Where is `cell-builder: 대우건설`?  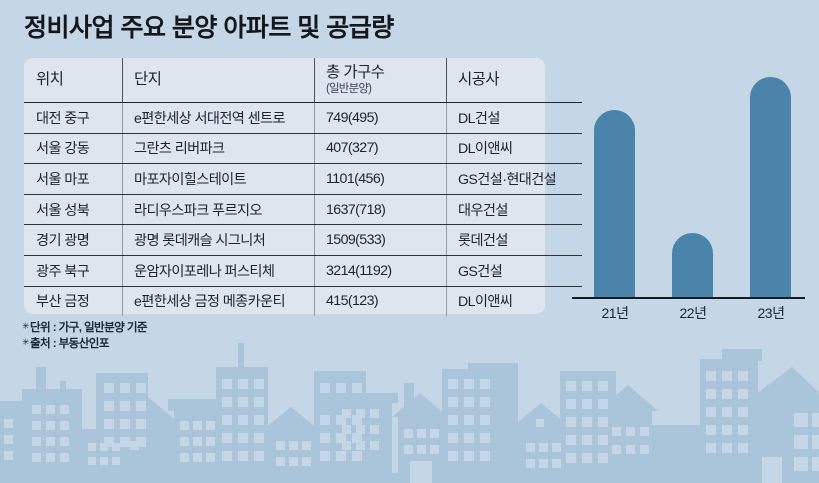 cell-builder: 대우건설 is located at coordinates (514, 210).